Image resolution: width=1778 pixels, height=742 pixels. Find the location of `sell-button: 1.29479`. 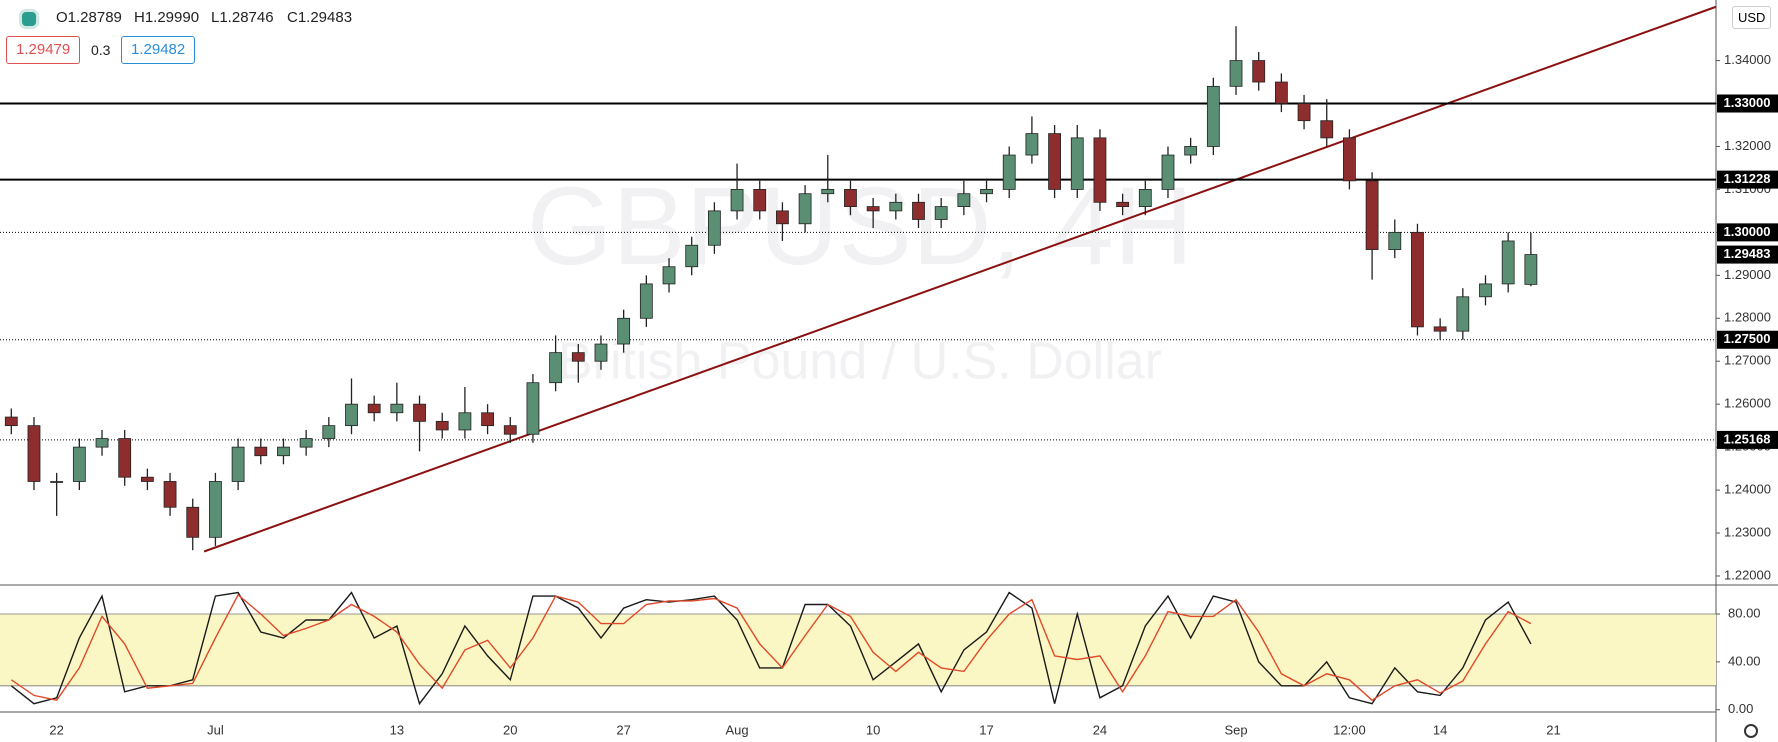

sell-button: 1.29479 is located at coordinates (43, 50).